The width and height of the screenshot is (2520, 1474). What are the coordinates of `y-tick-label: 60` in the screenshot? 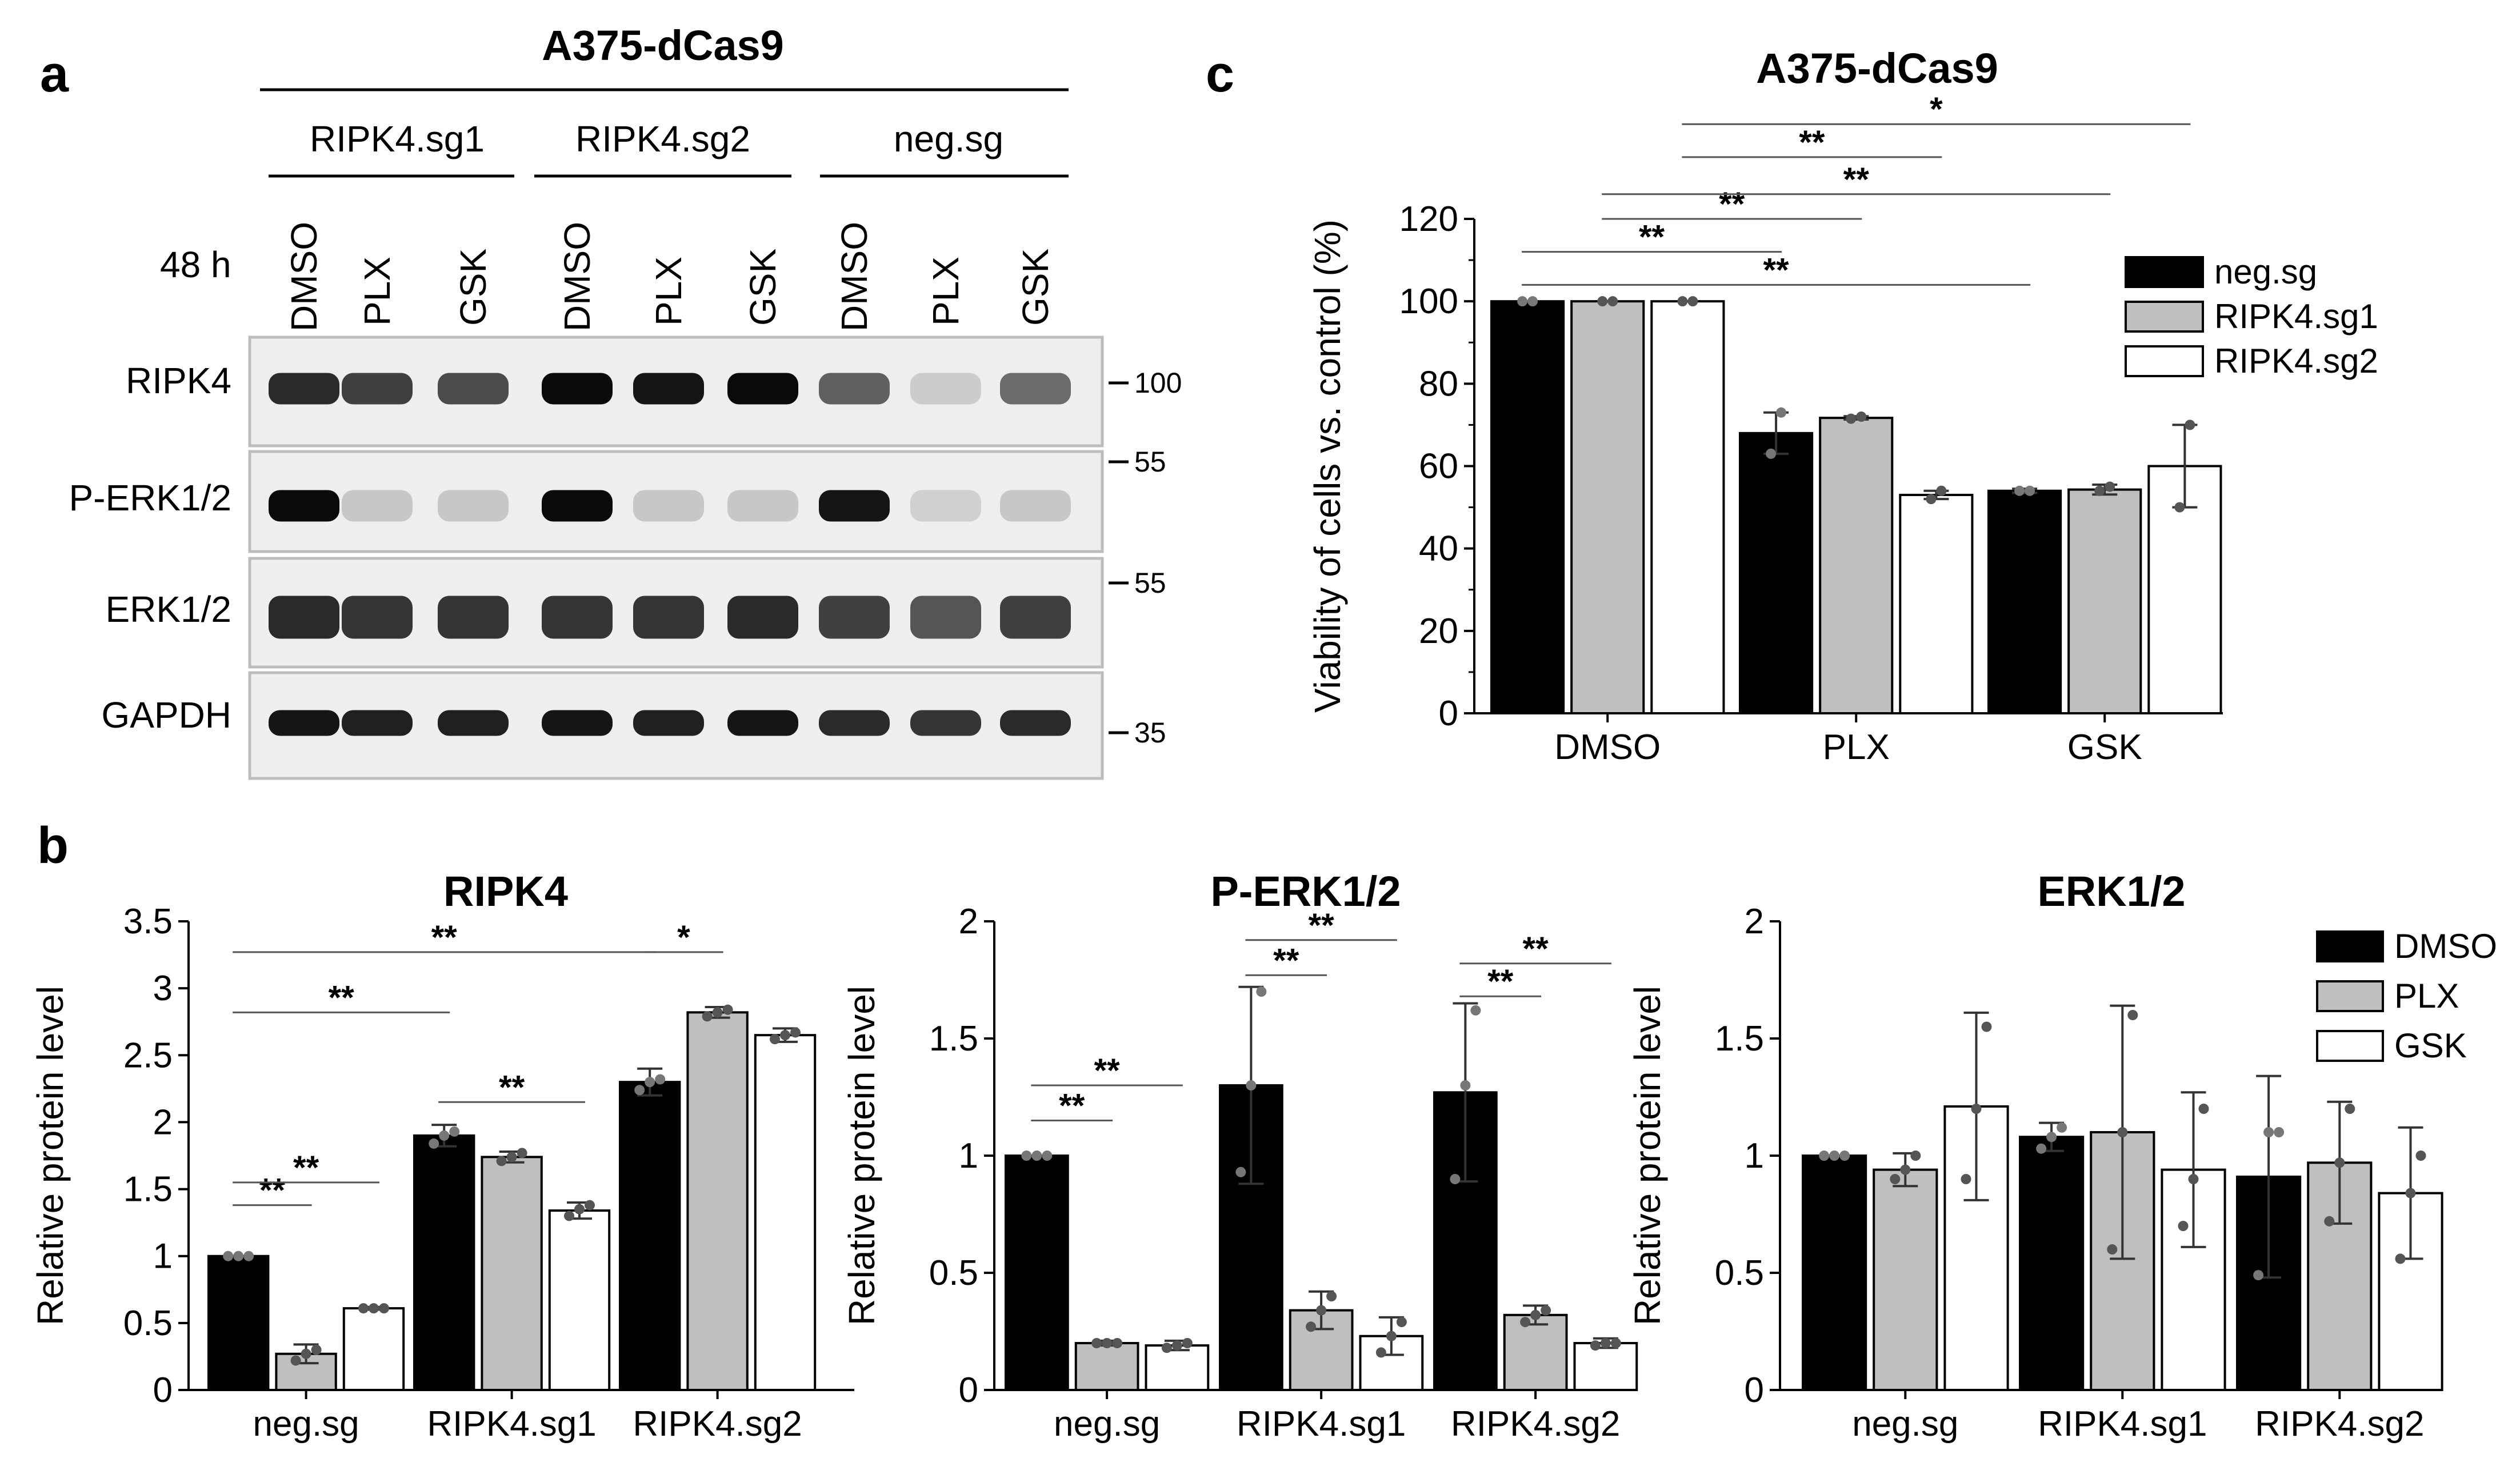 It's located at (1438, 466).